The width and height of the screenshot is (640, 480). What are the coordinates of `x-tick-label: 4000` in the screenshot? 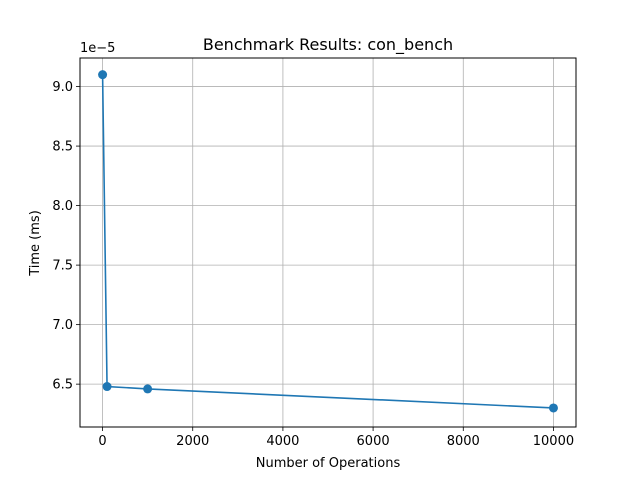 It's located at (282, 441).